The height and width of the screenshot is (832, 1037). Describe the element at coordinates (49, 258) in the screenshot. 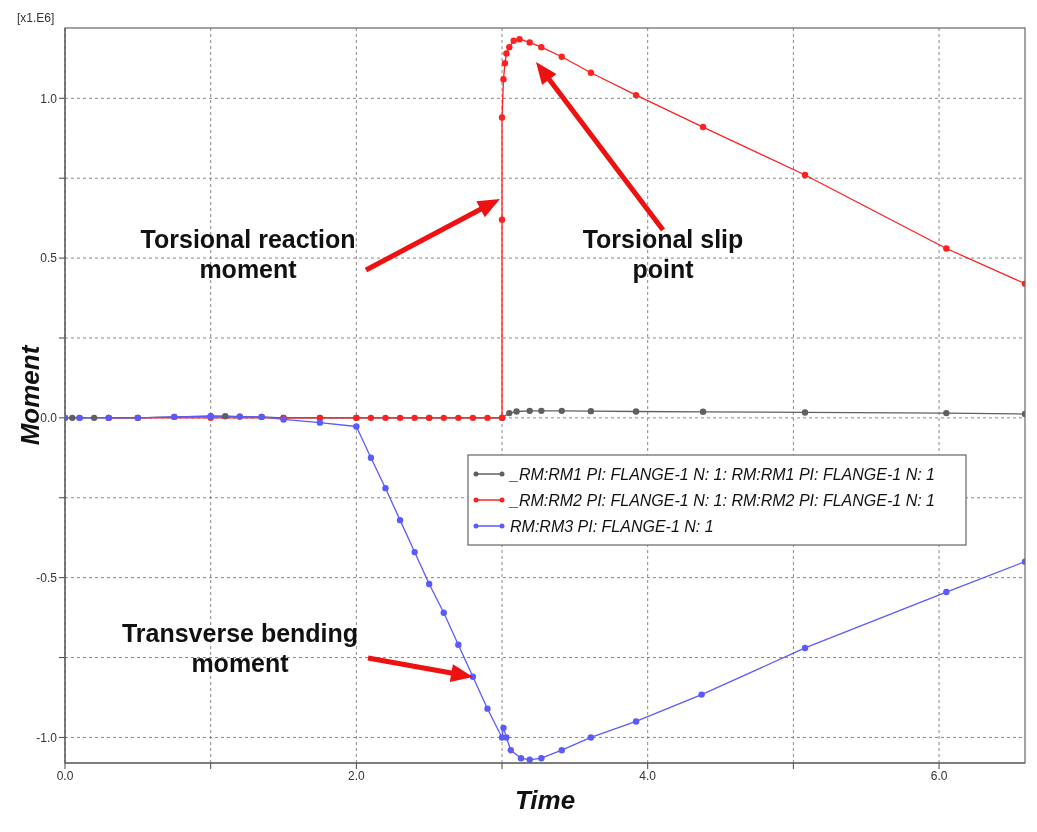

I see `y-tick-label: 0.5` at that location.